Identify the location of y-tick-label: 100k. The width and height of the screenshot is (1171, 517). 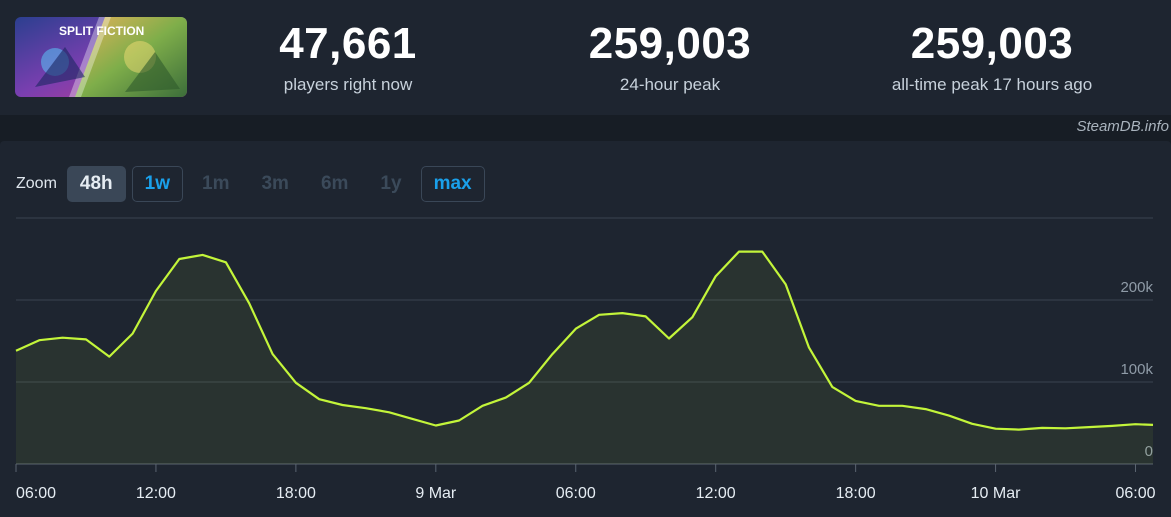
(1136, 369).